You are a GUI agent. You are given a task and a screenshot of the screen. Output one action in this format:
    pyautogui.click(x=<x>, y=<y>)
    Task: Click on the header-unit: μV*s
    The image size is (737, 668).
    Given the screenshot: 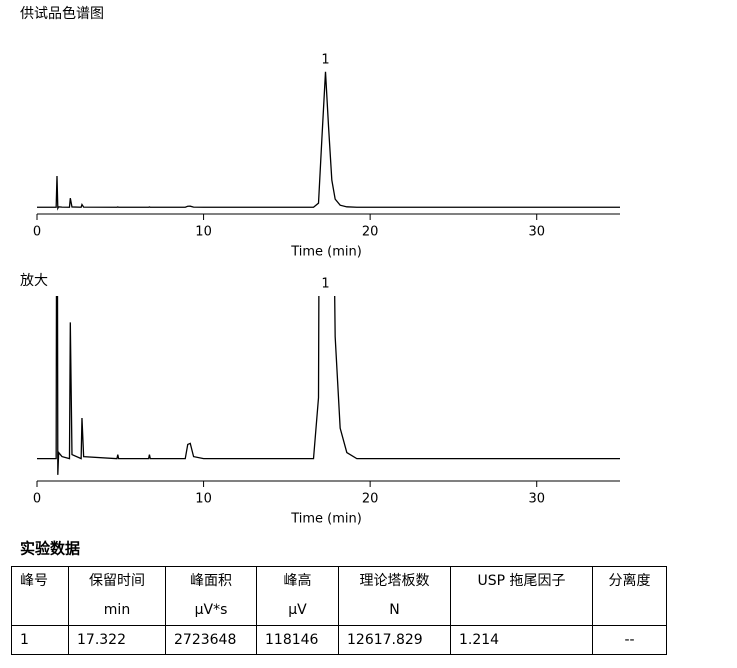 What is the action you would take?
    pyautogui.click(x=211, y=610)
    